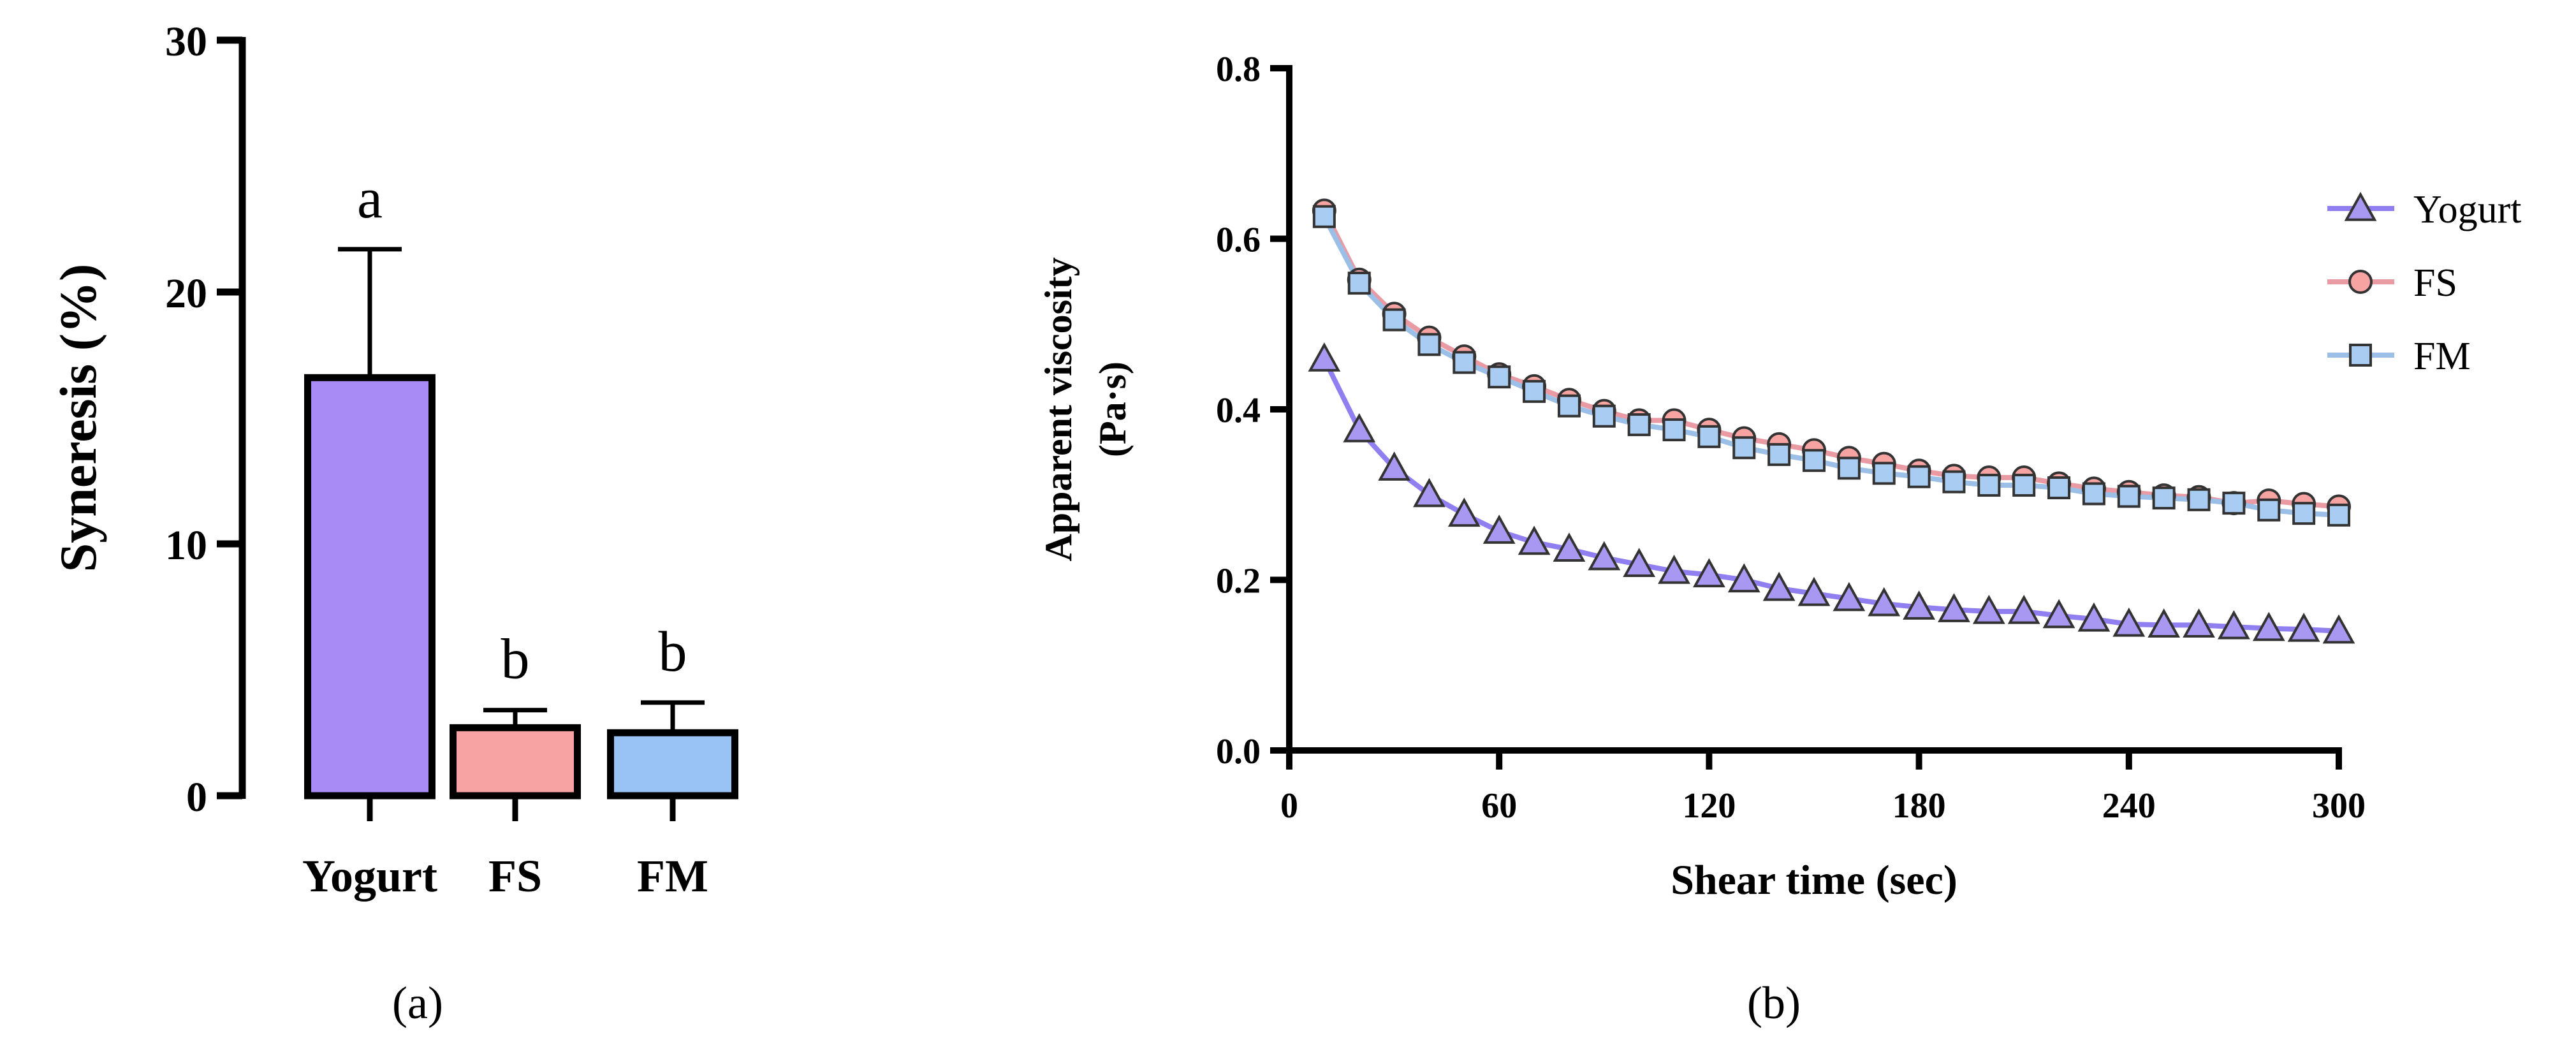 This screenshot has width=2576, height=1045. What do you see at coordinates (1289, 806) in the screenshot?
I see `b-x-tick-label: 0` at bounding box center [1289, 806].